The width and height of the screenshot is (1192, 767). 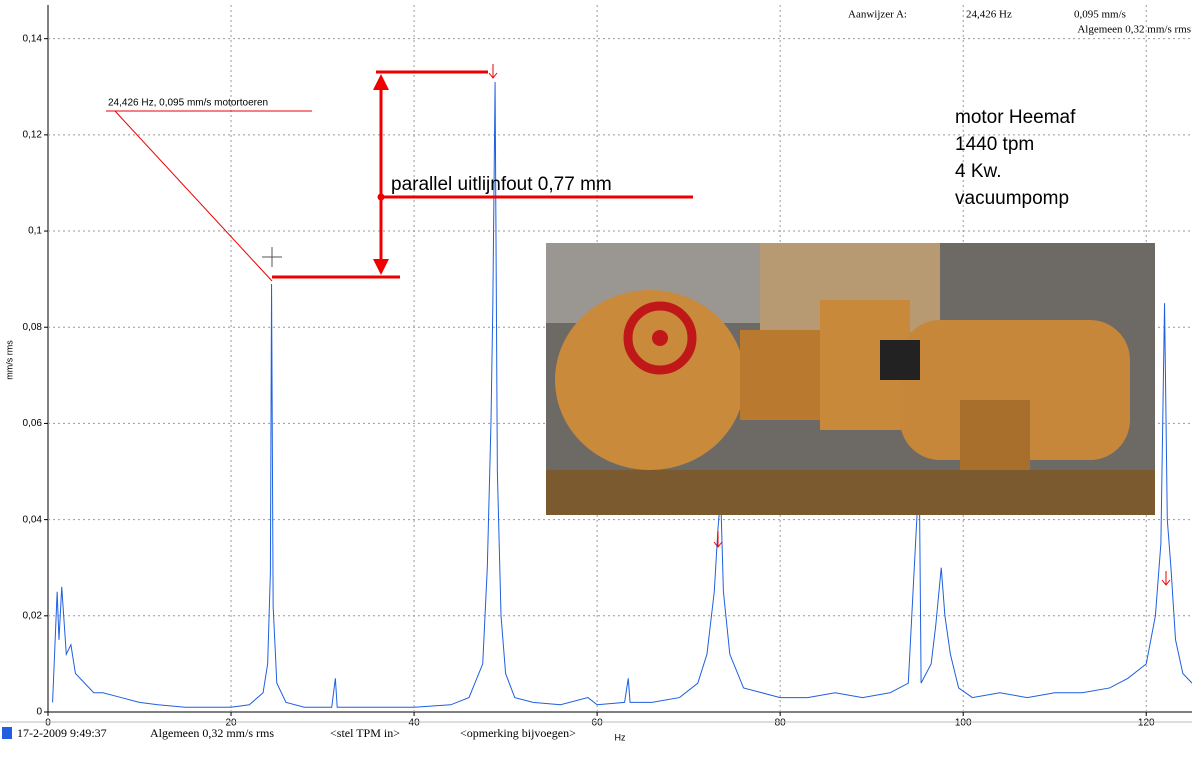 I want to click on y-tick-label: 0,06, so click(x=33, y=423).